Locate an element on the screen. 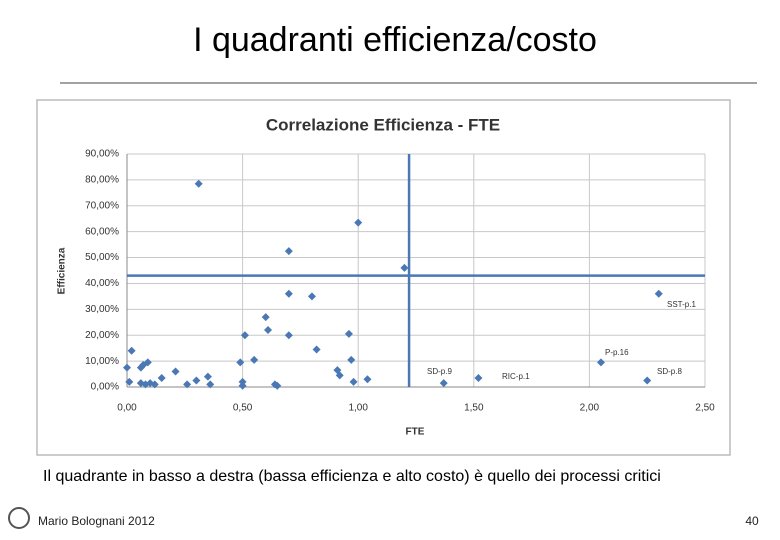 The width and height of the screenshot is (780, 540). x-tick-label: 1,50 is located at coordinates (474, 408).